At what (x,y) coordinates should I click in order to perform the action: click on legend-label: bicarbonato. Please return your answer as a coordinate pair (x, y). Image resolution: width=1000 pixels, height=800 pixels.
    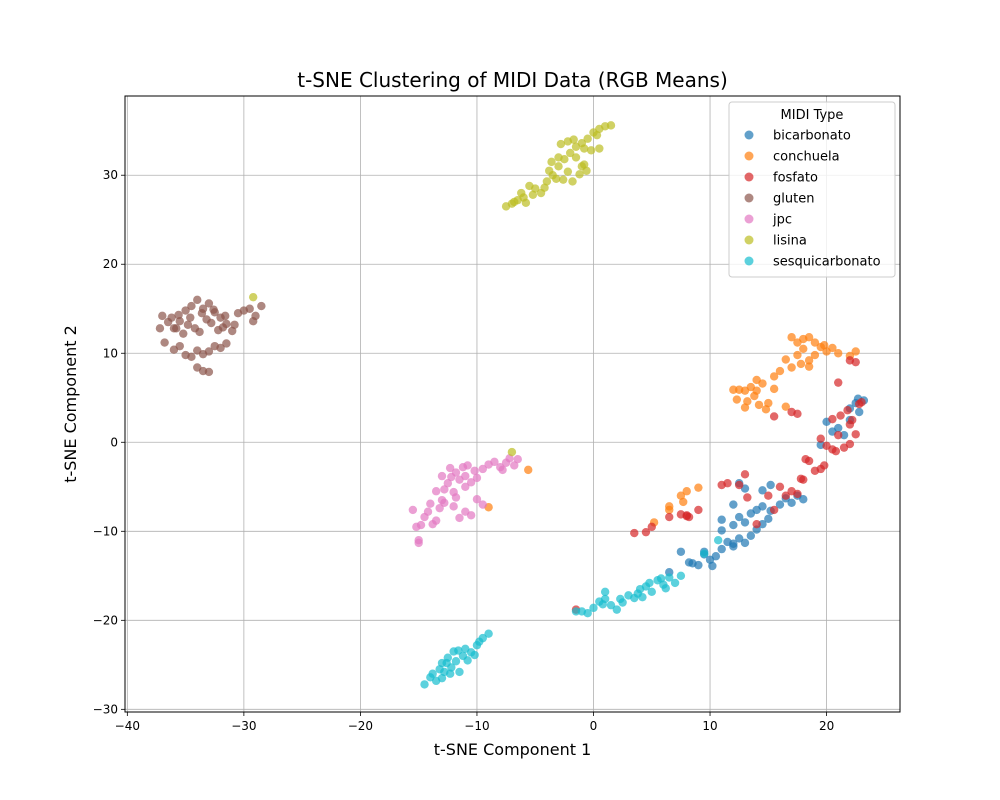
    Looking at the image, I should click on (812, 136).